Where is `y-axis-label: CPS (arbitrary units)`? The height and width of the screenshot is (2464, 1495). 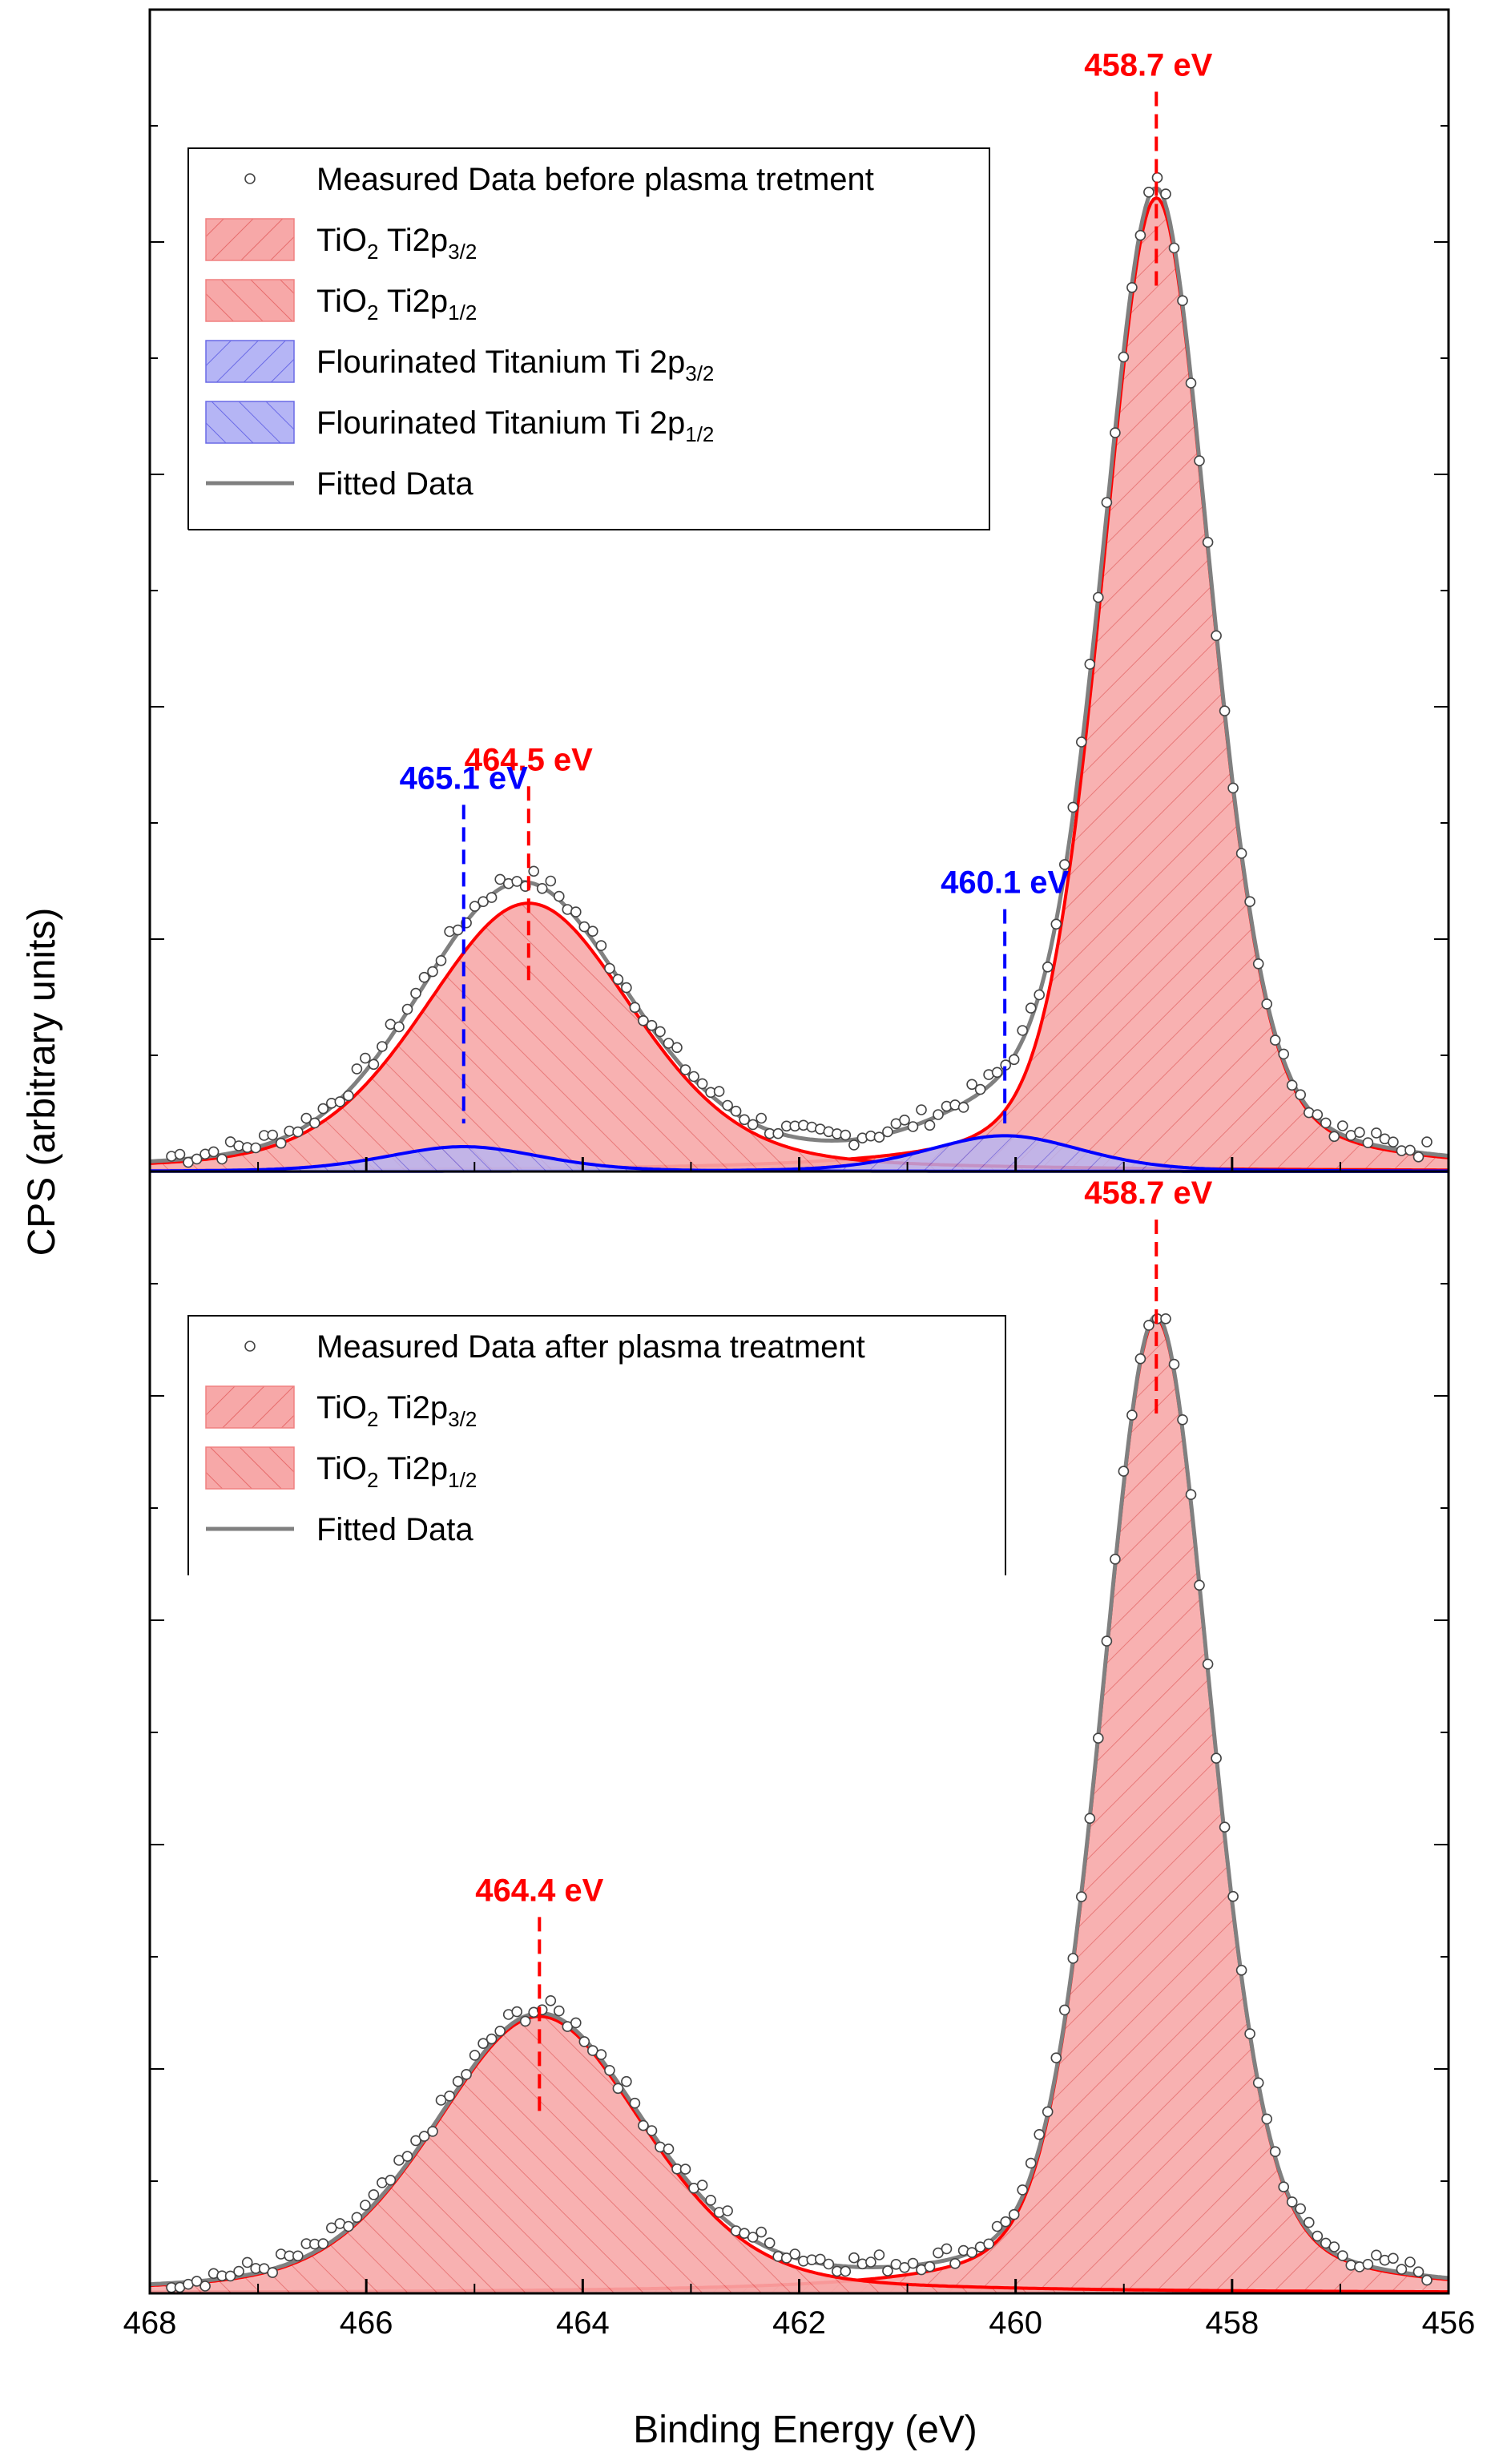 y-axis-label: CPS (arbitrary units) is located at coordinates (42, 1082).